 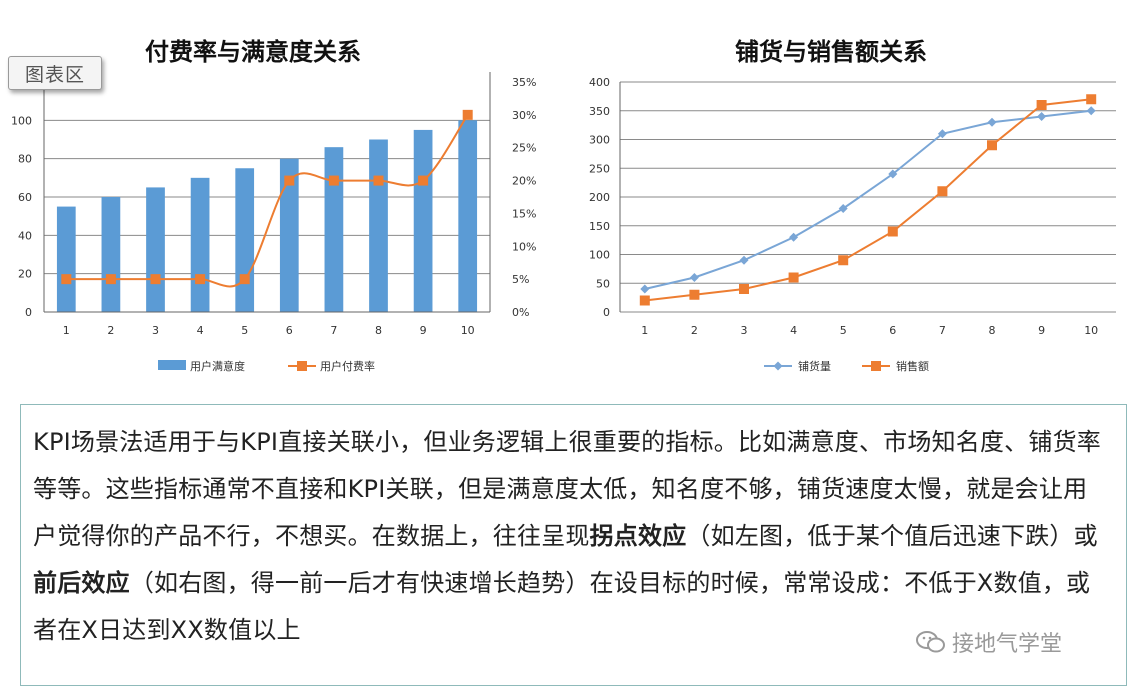 I want to click on y2-tick-label: 15%, so click(x=524, y=213).